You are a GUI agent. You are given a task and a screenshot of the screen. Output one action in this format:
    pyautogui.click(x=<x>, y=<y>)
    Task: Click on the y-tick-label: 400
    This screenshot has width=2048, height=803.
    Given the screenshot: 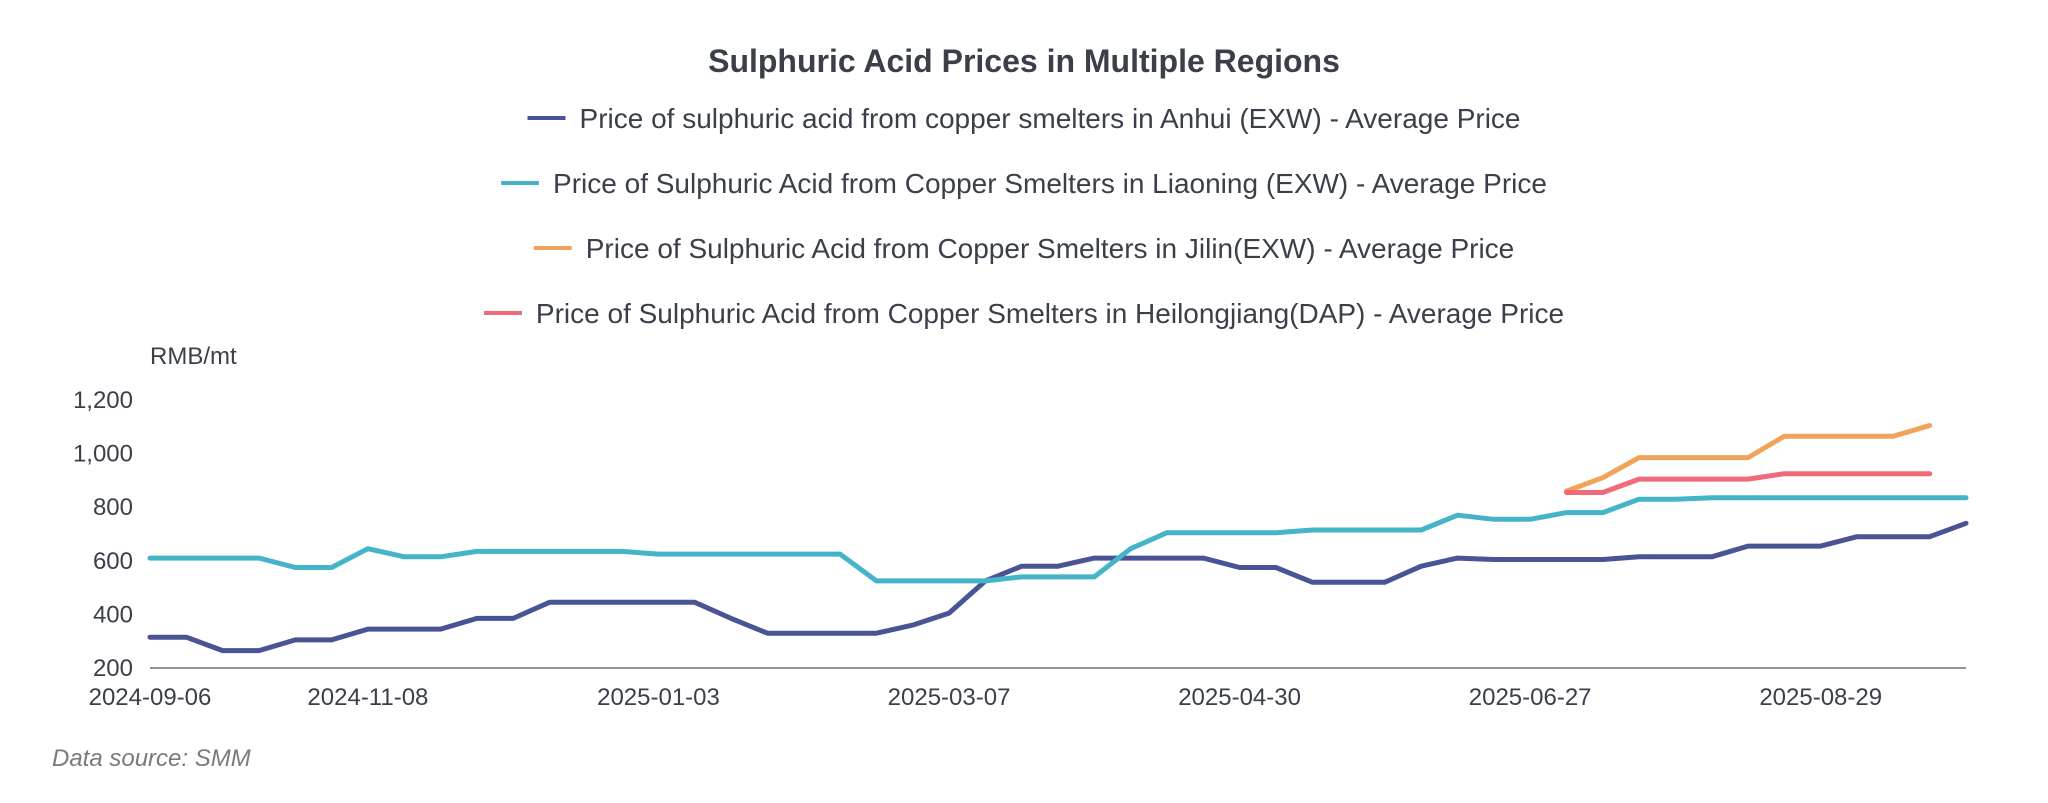 What is the action you would take?
    pyautogui.click(x=113, y=614)
    